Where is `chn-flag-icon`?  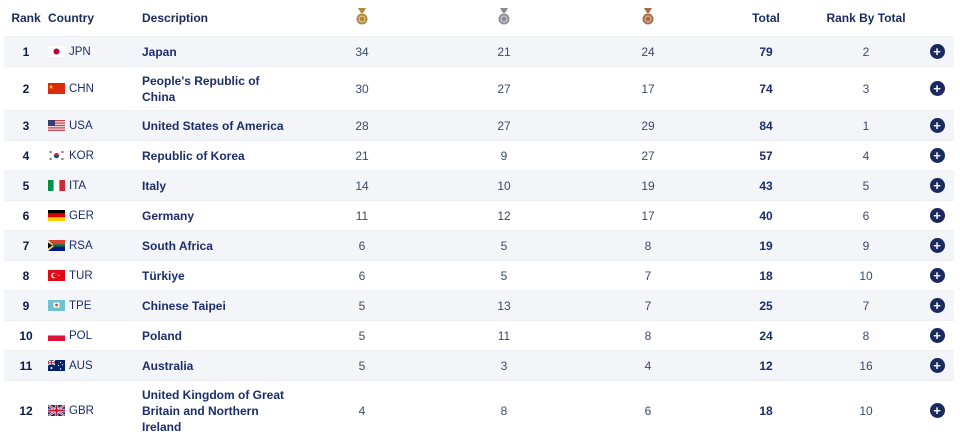
chn-flag-icon is located at coordinates (56, 88).